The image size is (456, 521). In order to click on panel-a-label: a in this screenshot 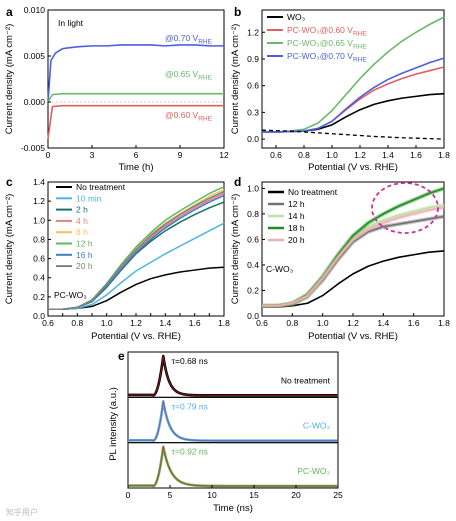, I will do `click(9, 12)`.